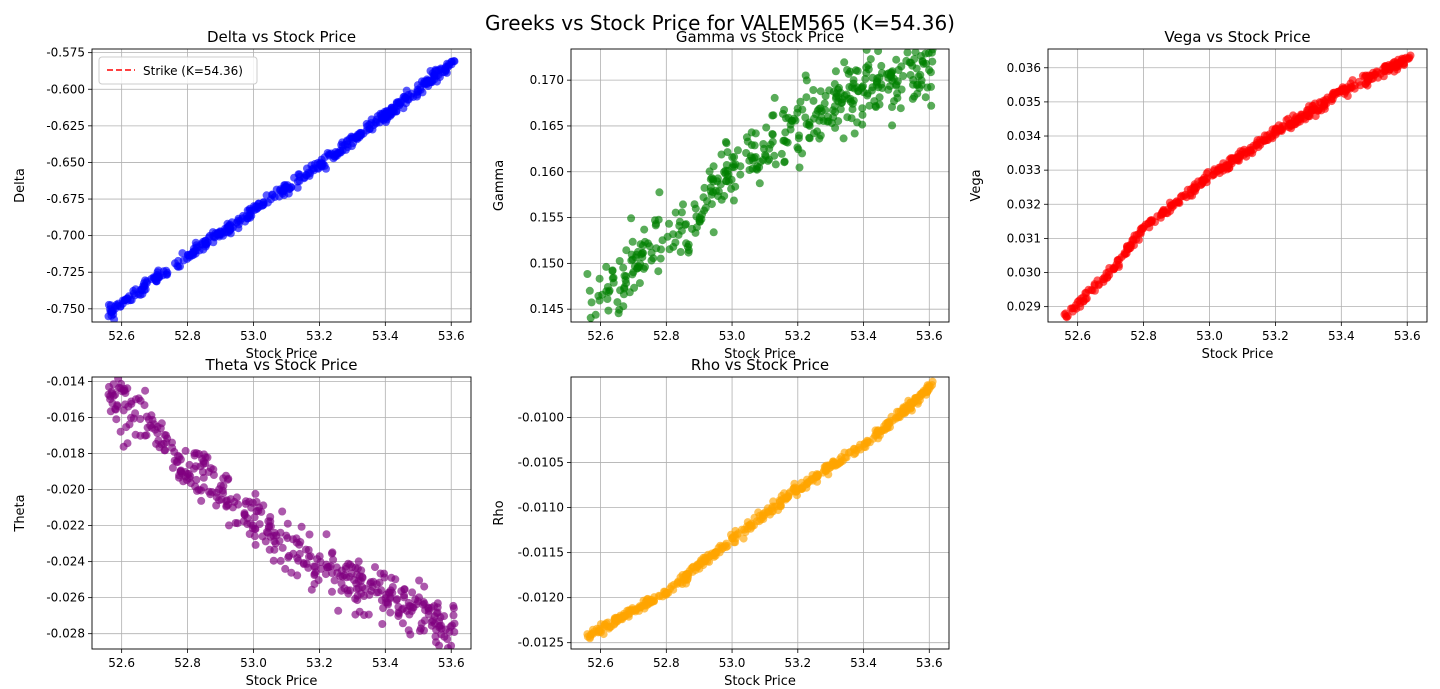  What do you see at coordinates (65, 236) in the screenshot?
I see `y-tick-label: -0.700` at bounding box center [65, 236].